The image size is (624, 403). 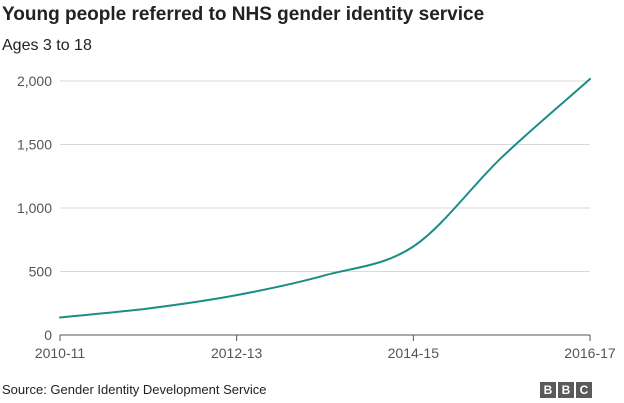 What do you see at coordinates (48, 335) in the screenshot?
I see `y-tick-label: 0` at bounding box center [48, 335].